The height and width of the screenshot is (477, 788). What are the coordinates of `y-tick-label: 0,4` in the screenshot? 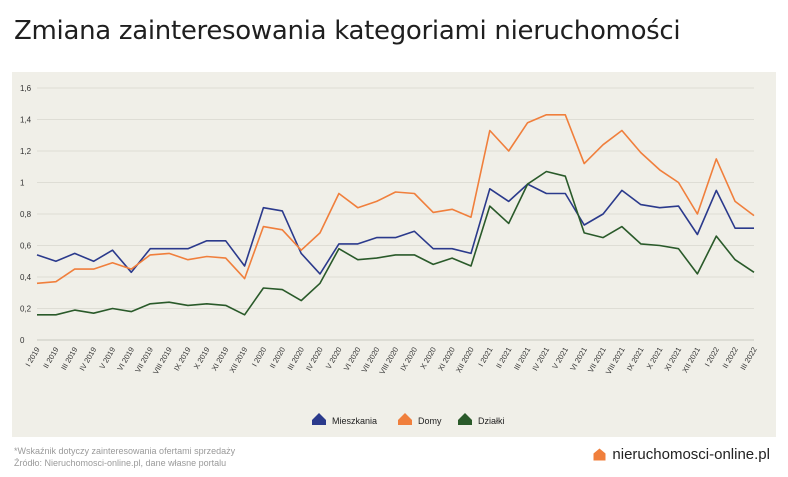 It's located at (26, 277).